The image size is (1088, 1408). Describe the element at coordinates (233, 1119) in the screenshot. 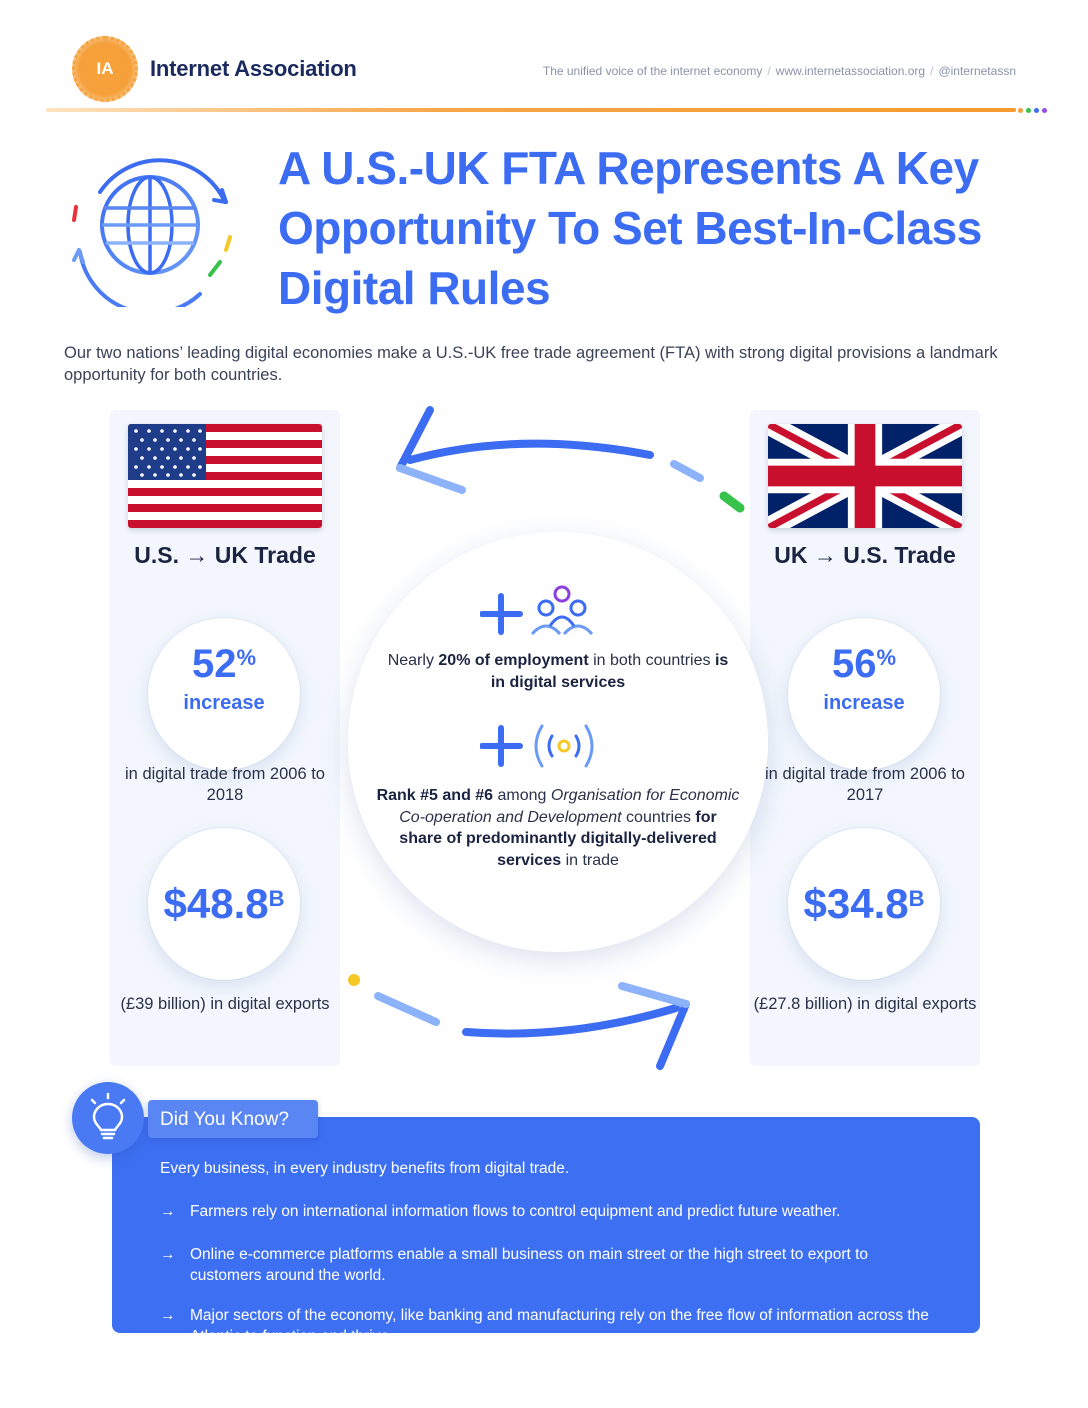

I see `did-you-know-heading: Did You Know?` at that location.